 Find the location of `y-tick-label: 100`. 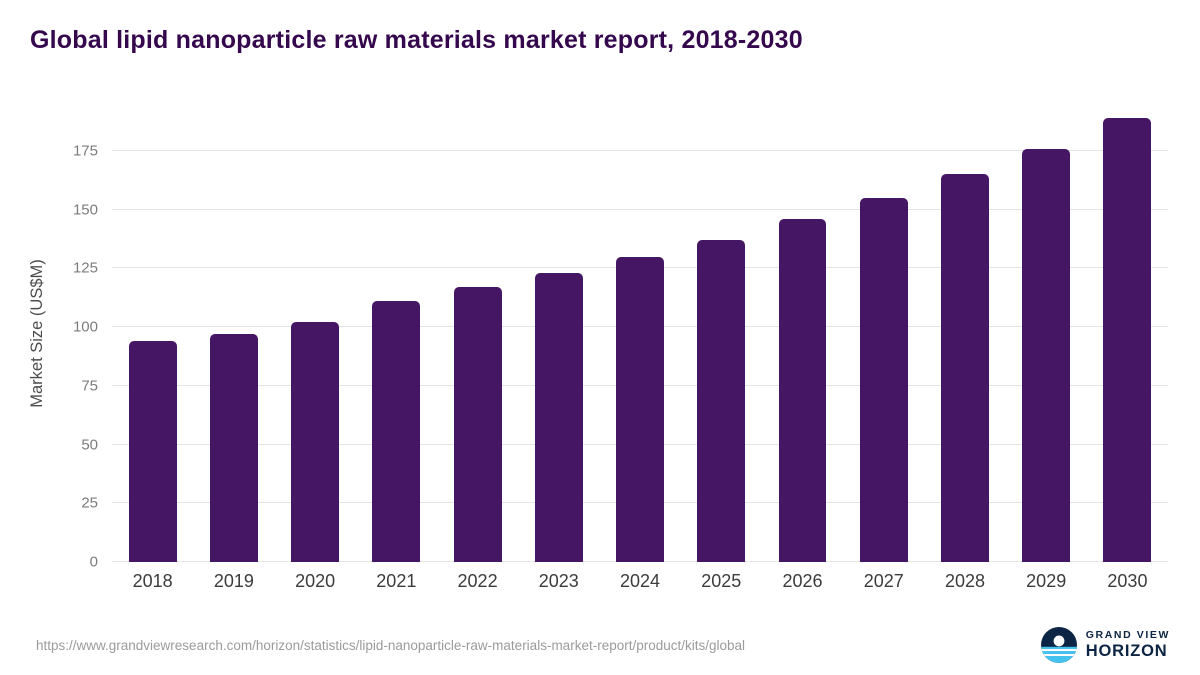

y-tick-label: 100 is located at coordinates (85, 327).